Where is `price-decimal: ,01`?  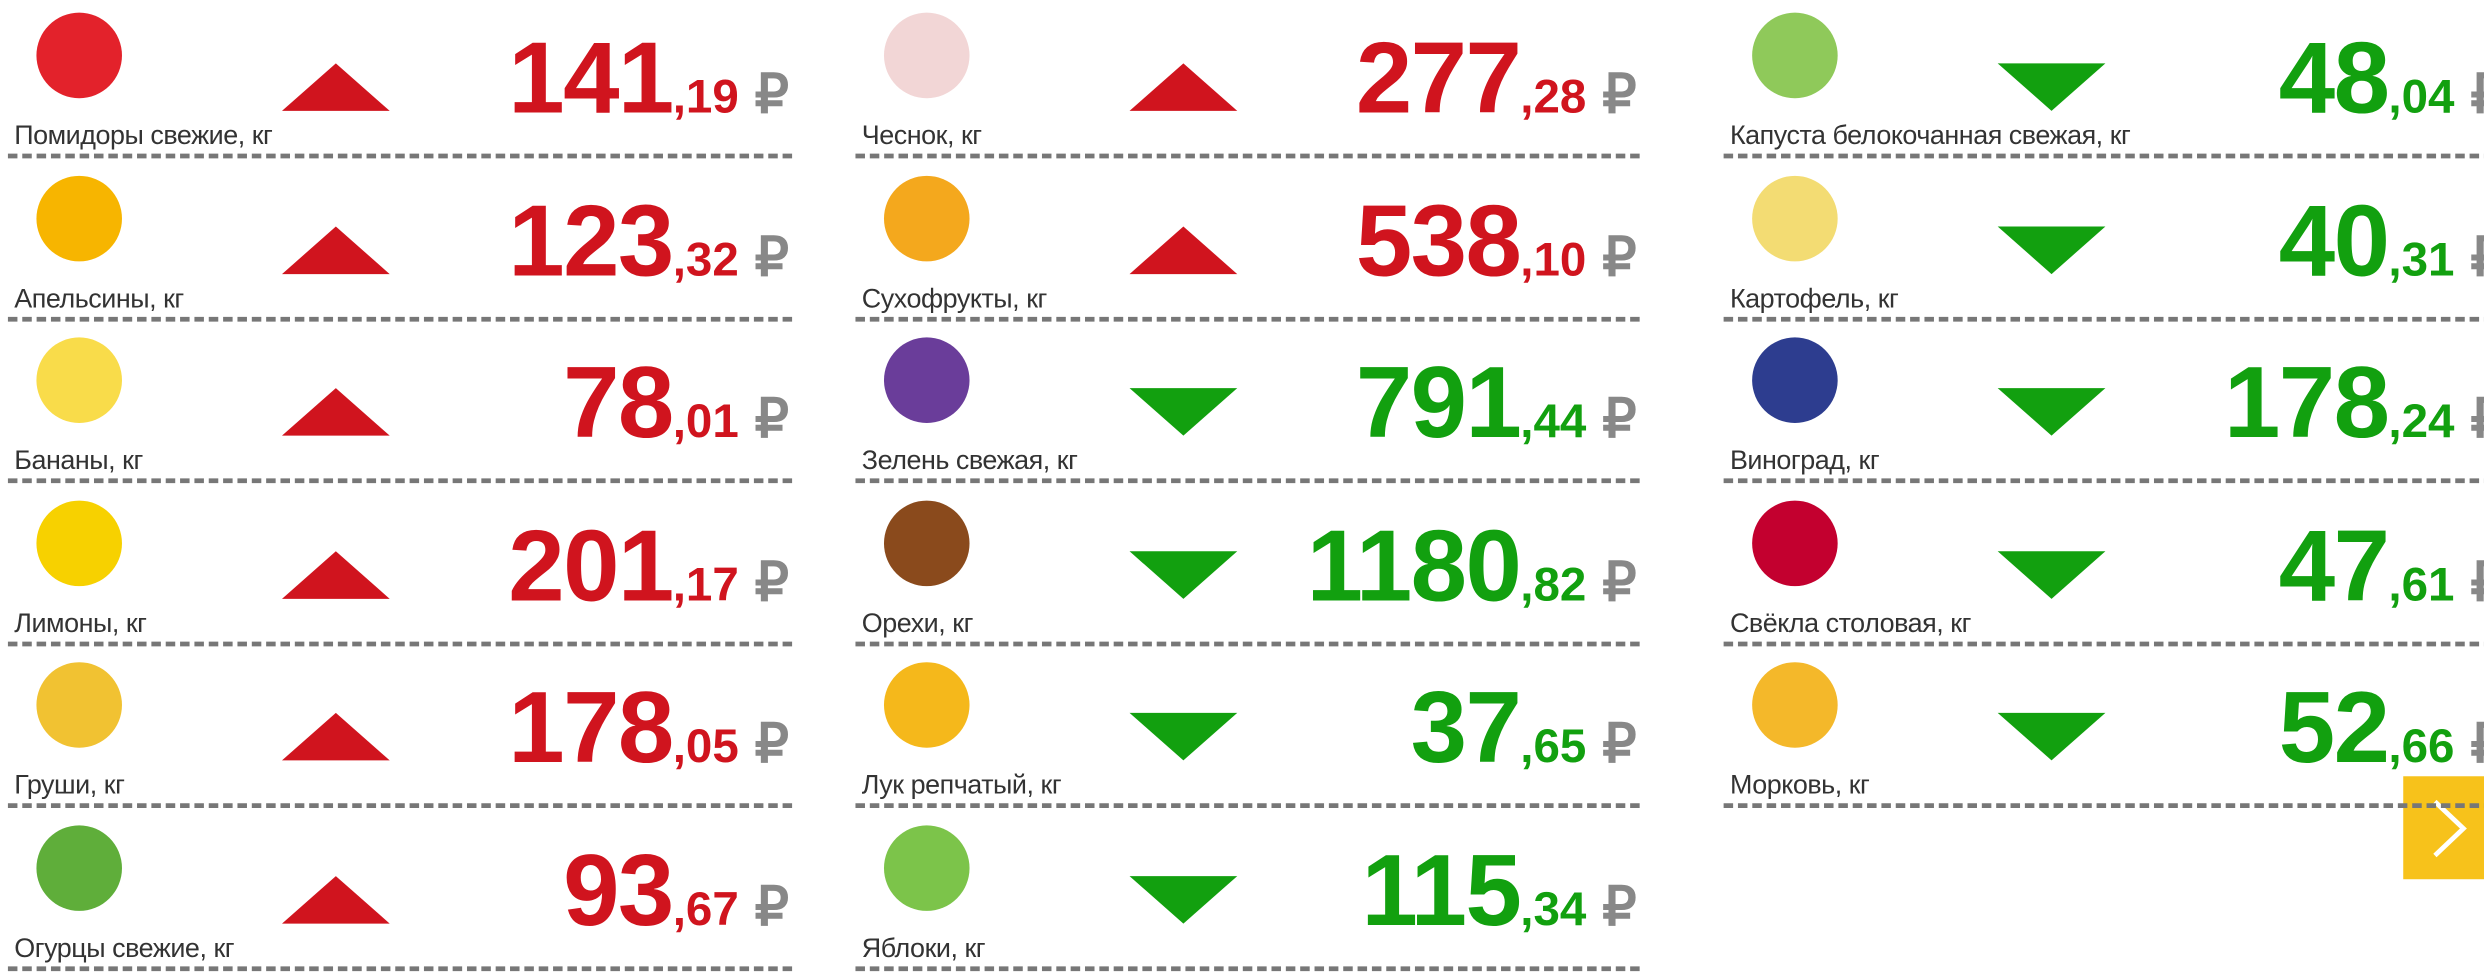
price-decimal: ,01 is located at coordinates (705, 422).